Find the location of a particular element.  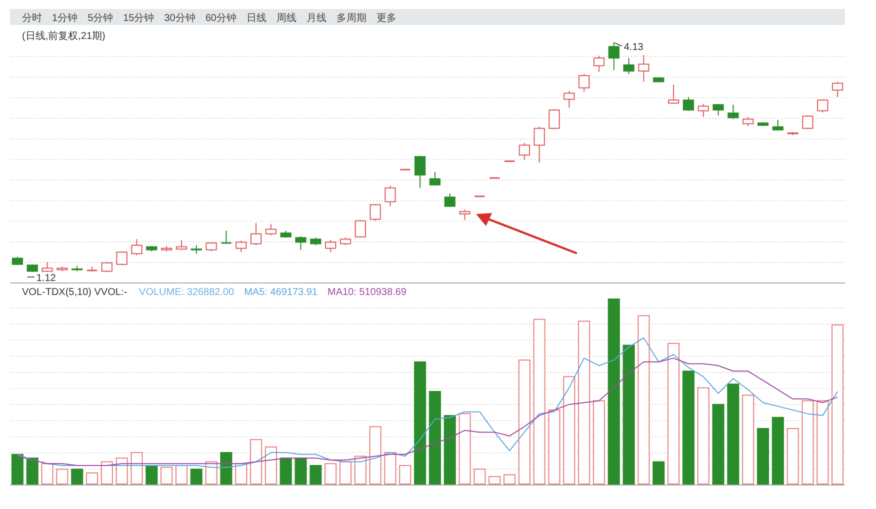

text: 周线 is located at coordinates (286, 18).